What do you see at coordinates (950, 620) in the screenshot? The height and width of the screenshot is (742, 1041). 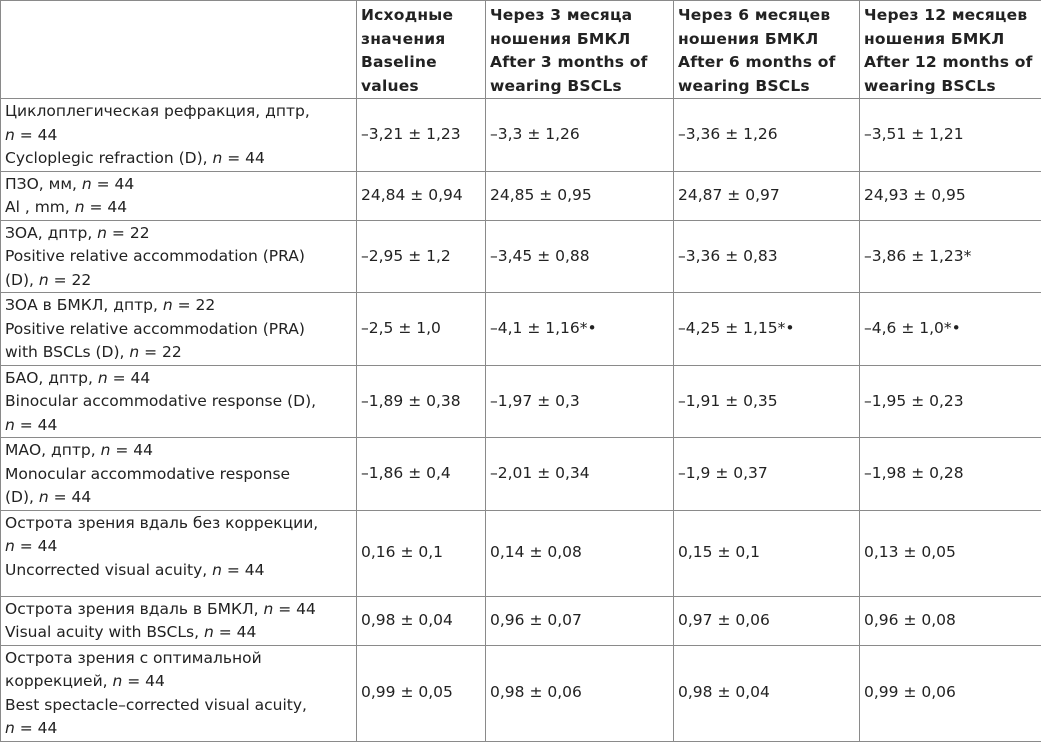 I see `value-cell: 0,96 ± 0,08` at bounding box center [950, 620].